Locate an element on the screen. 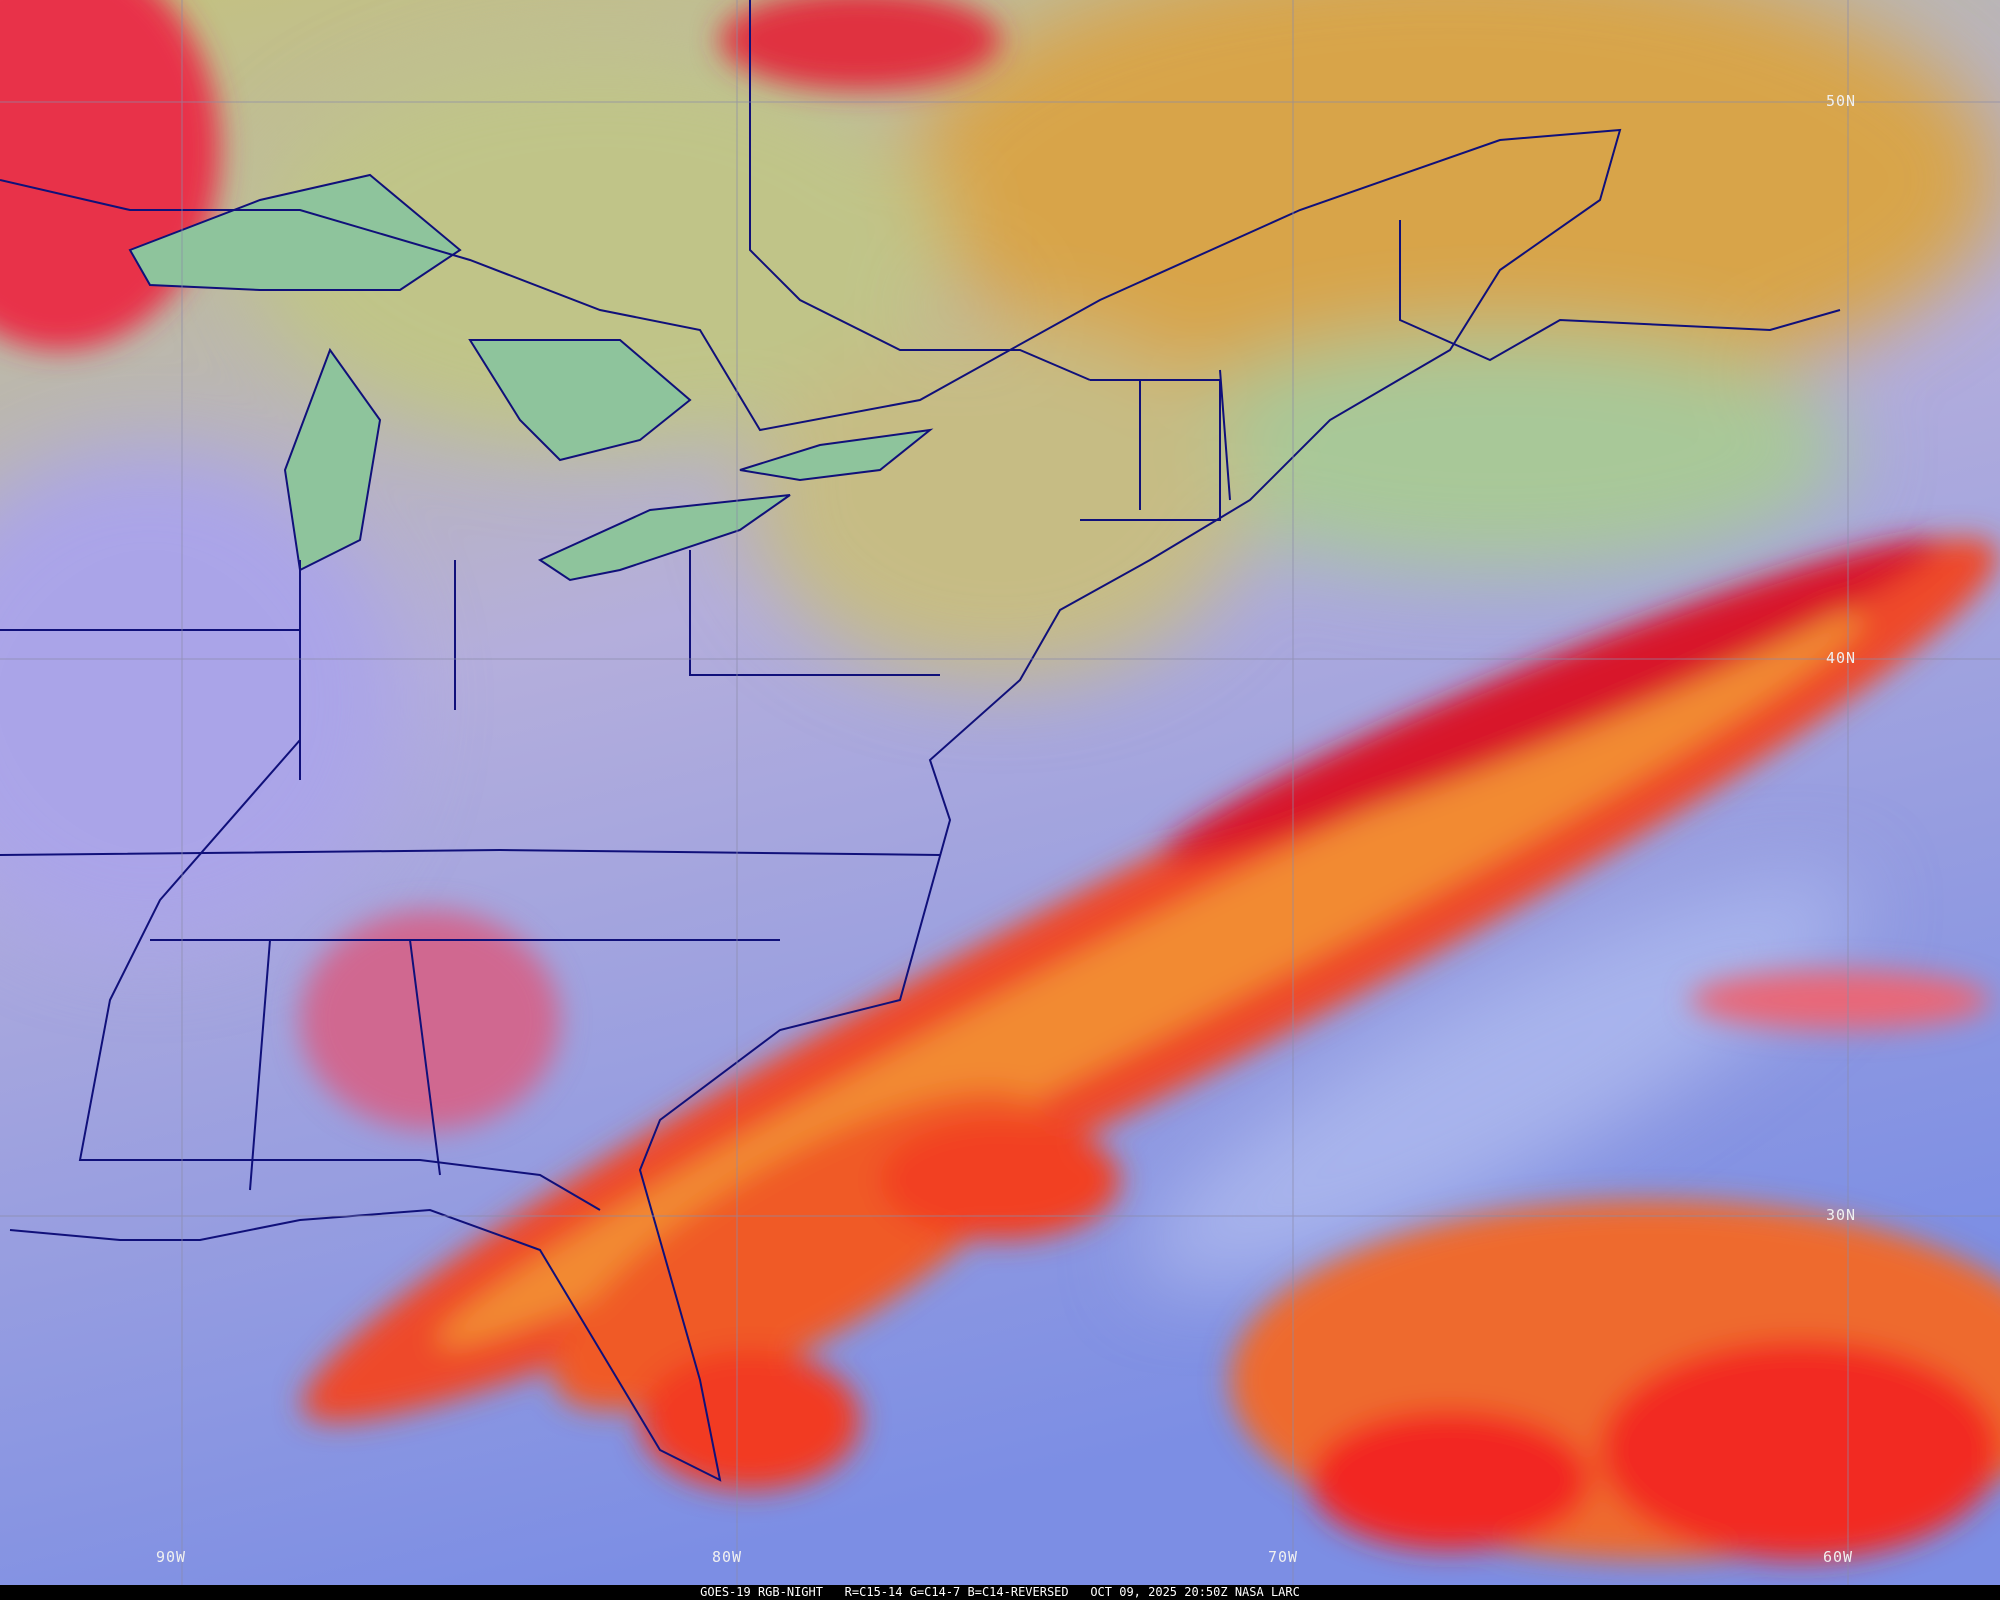 This screenshot has width=2000, height=1600. lat-label-50n: 50N is located at coordinates (1841, 101).